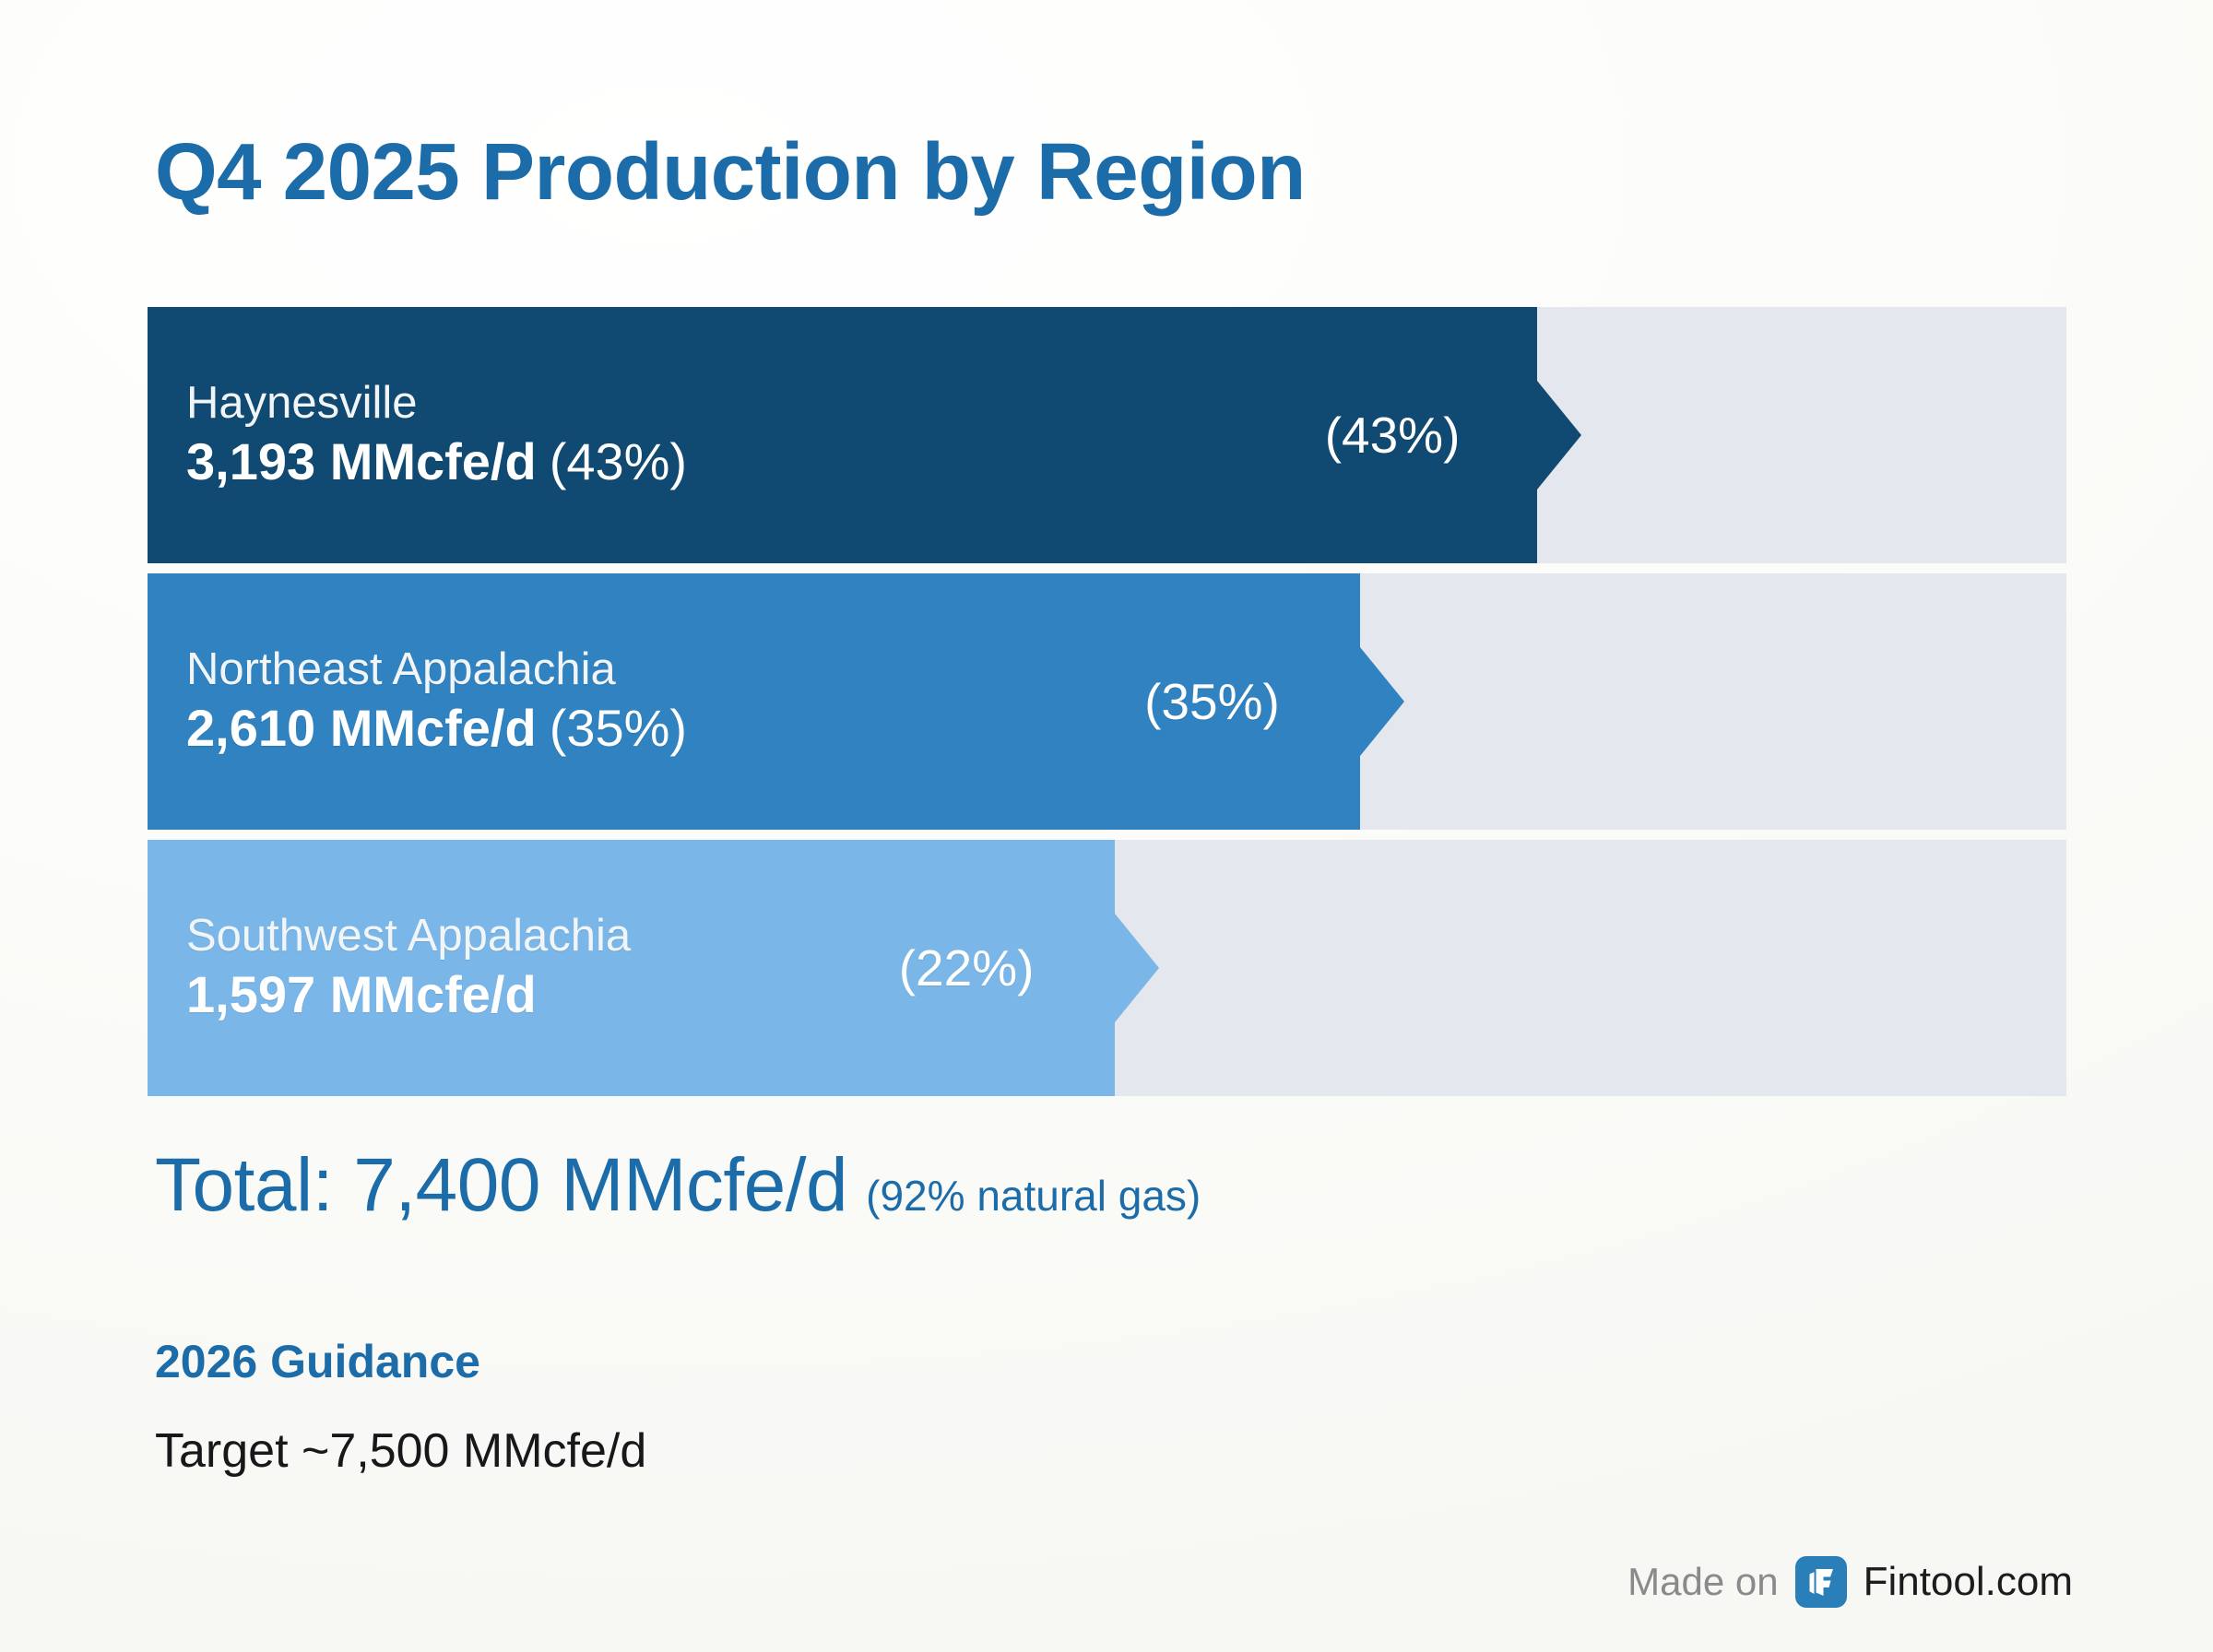 The height and width of the screenshot is (1652, 2213). What do you see at coordinates (1968, 1581) in the screenshot?
I see `brand-name: Fintool.com` at bounding box center [1968, 1581].